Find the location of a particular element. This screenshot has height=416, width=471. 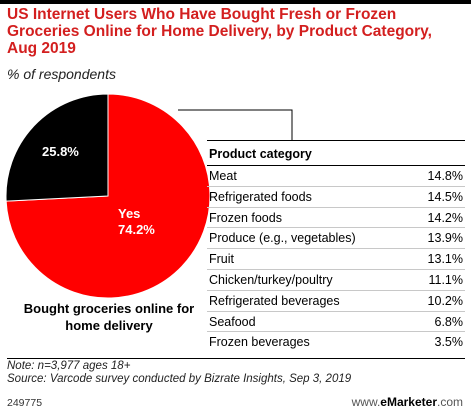

table-row: Chicken/turkey/poultry 11.1% is located at coordinates (336, 280).